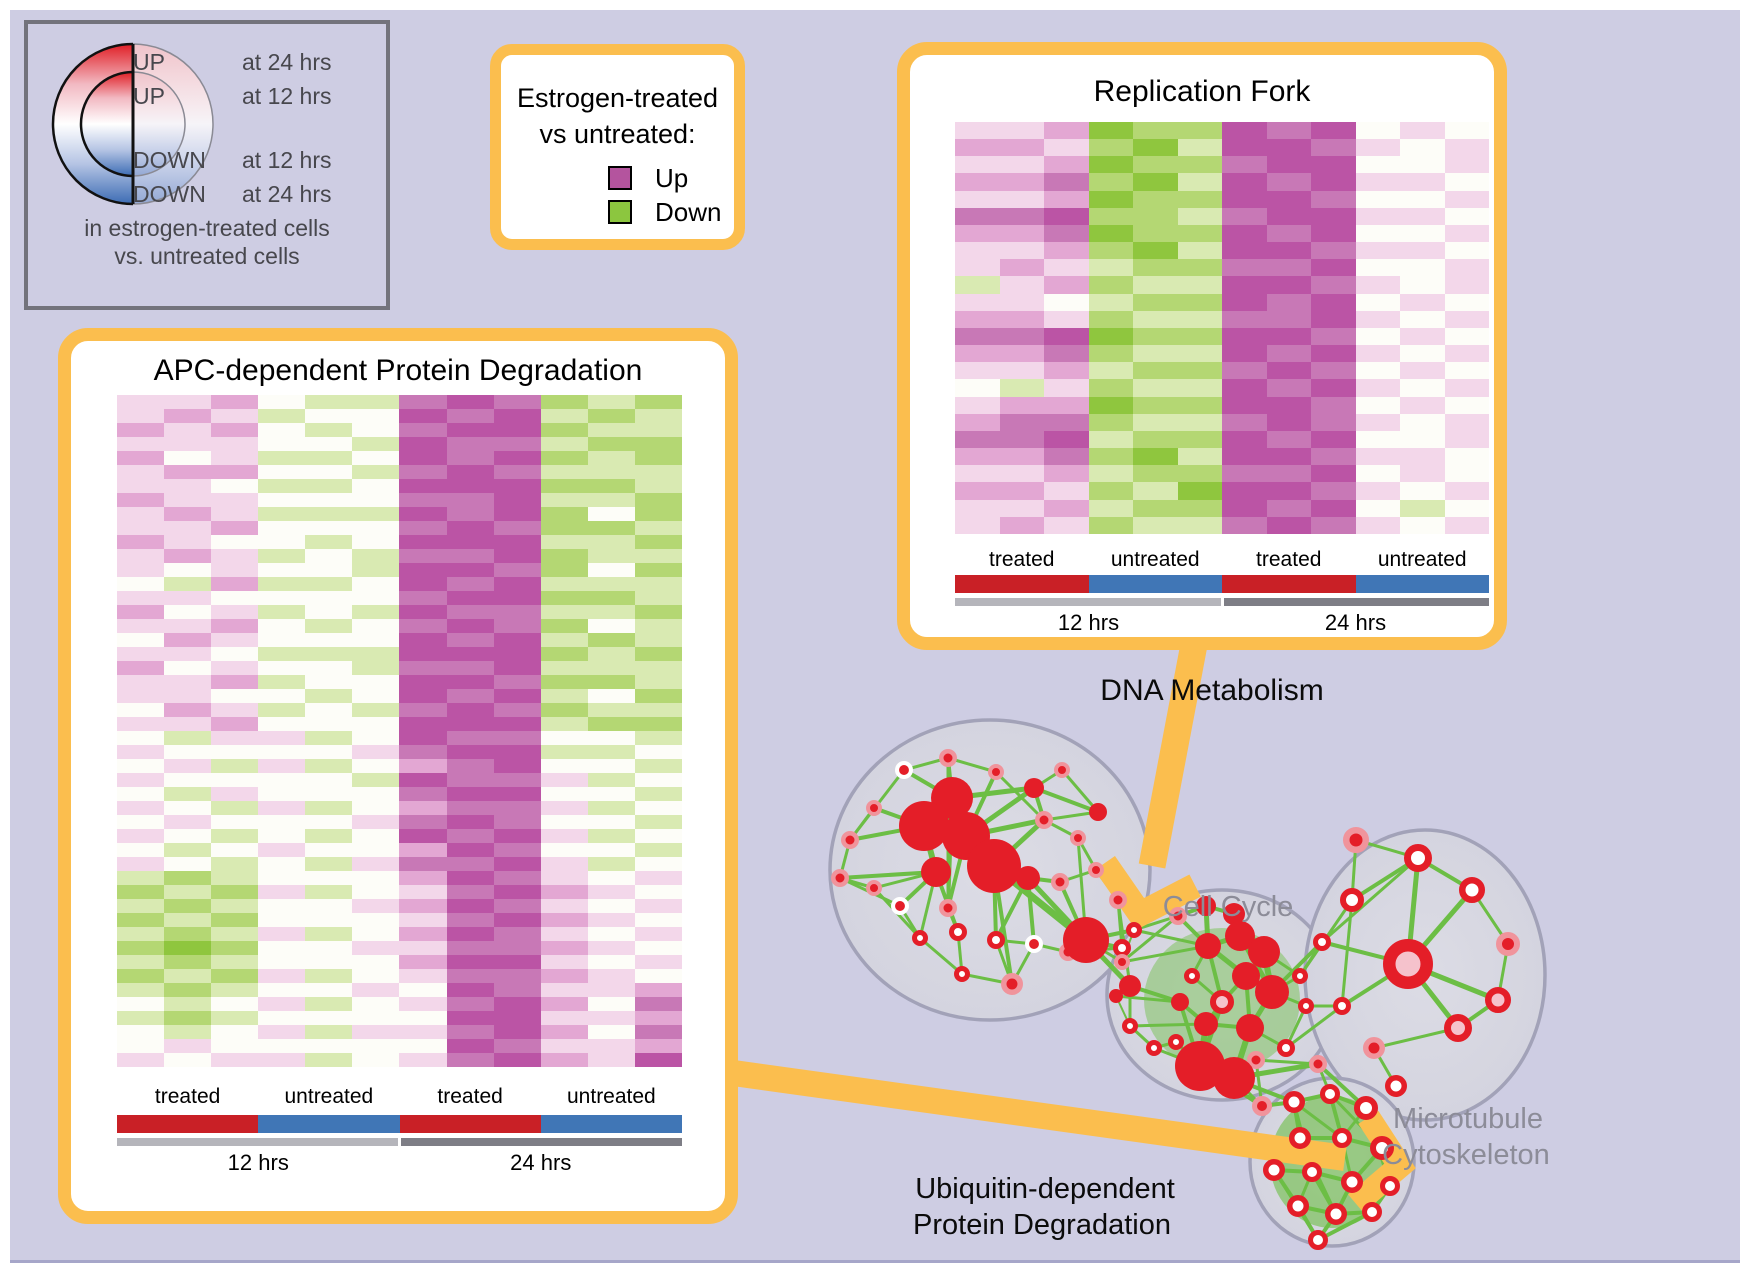  What do you see at coordinates (107, 124) in the screenshot?
I see `updown-ring-left-half` at bounding box center [107, 124].